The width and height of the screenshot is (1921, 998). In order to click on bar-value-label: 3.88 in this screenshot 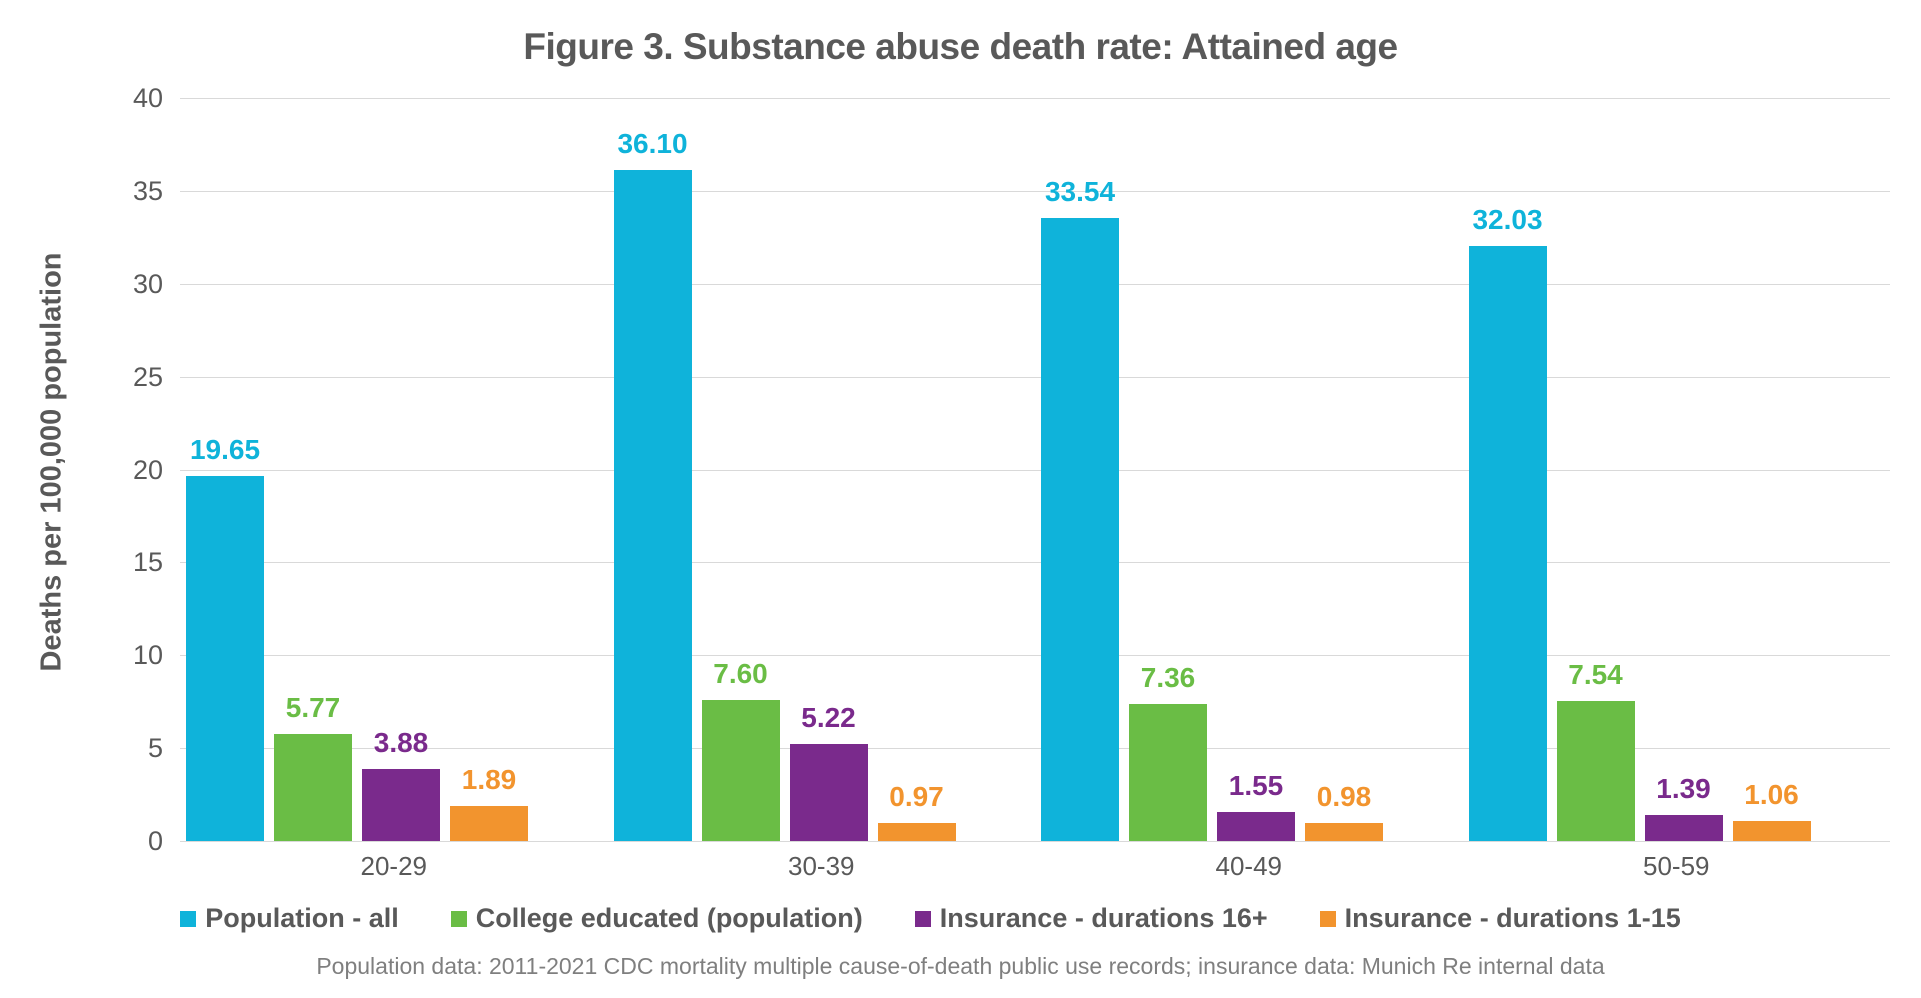, I will do `click(401, 742)`.